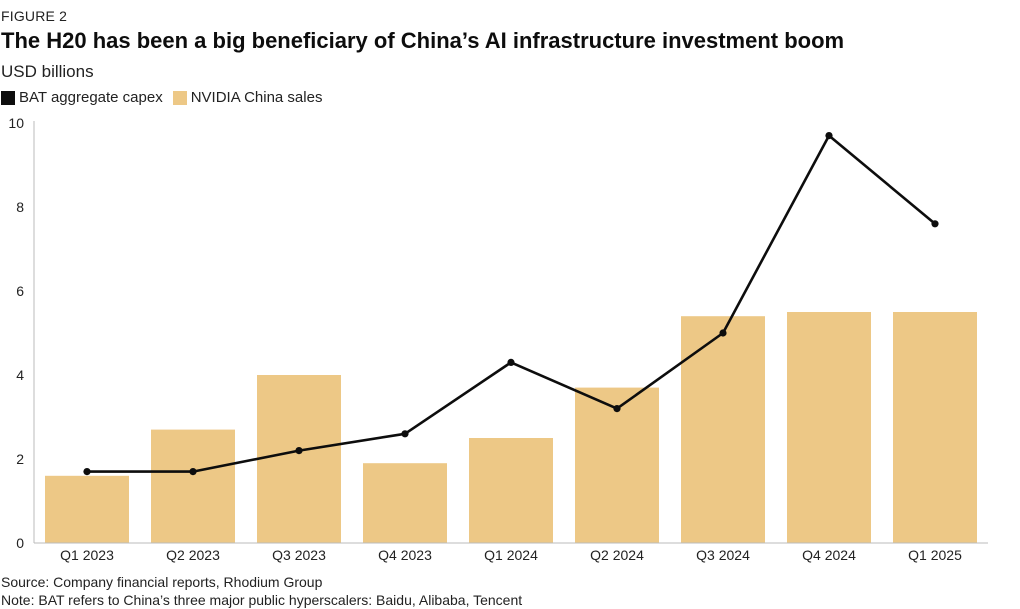 This screenshot has width=1020, height=609. What do you see at coordinates (193, 472) in the screenshot?
I see `point-bat-capex-q2-2023` at bounding box center [193, 472].